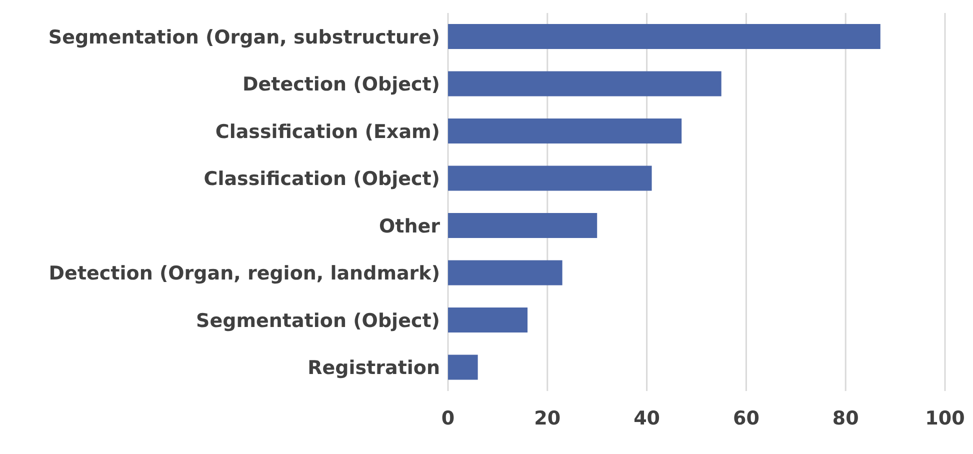 The image size is (973, 454). What do you see at coordinates (327, 131) in the screenshot?
I see `y-tick-label: Classification (Exam)` at bounding box center [327, 131].